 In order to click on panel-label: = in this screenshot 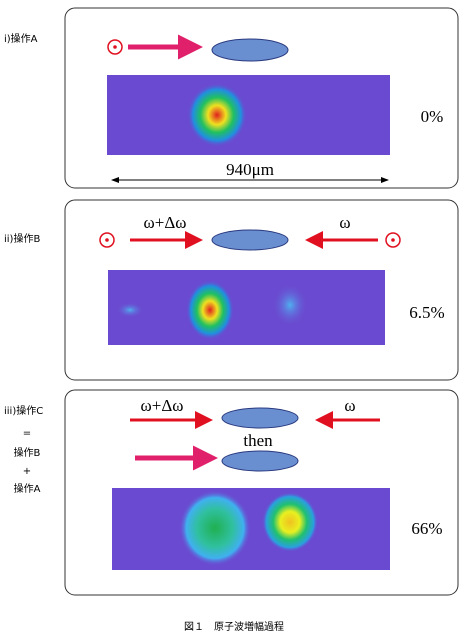, I will do `click(27, 433)`.